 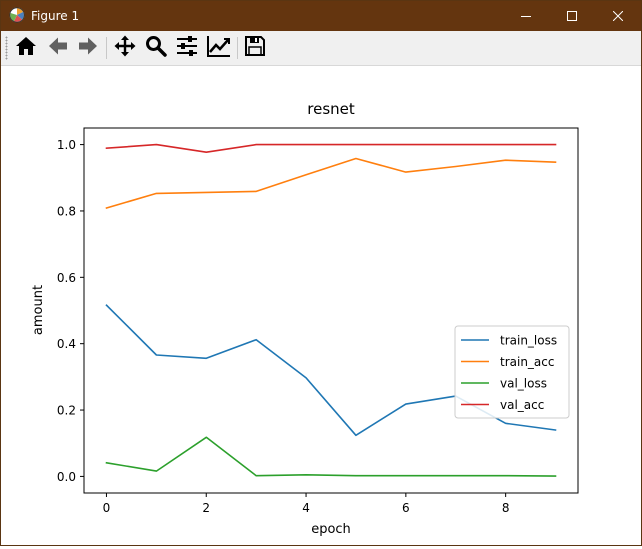 I want to click on series-line-val-loss, so click(x=331, y=456).